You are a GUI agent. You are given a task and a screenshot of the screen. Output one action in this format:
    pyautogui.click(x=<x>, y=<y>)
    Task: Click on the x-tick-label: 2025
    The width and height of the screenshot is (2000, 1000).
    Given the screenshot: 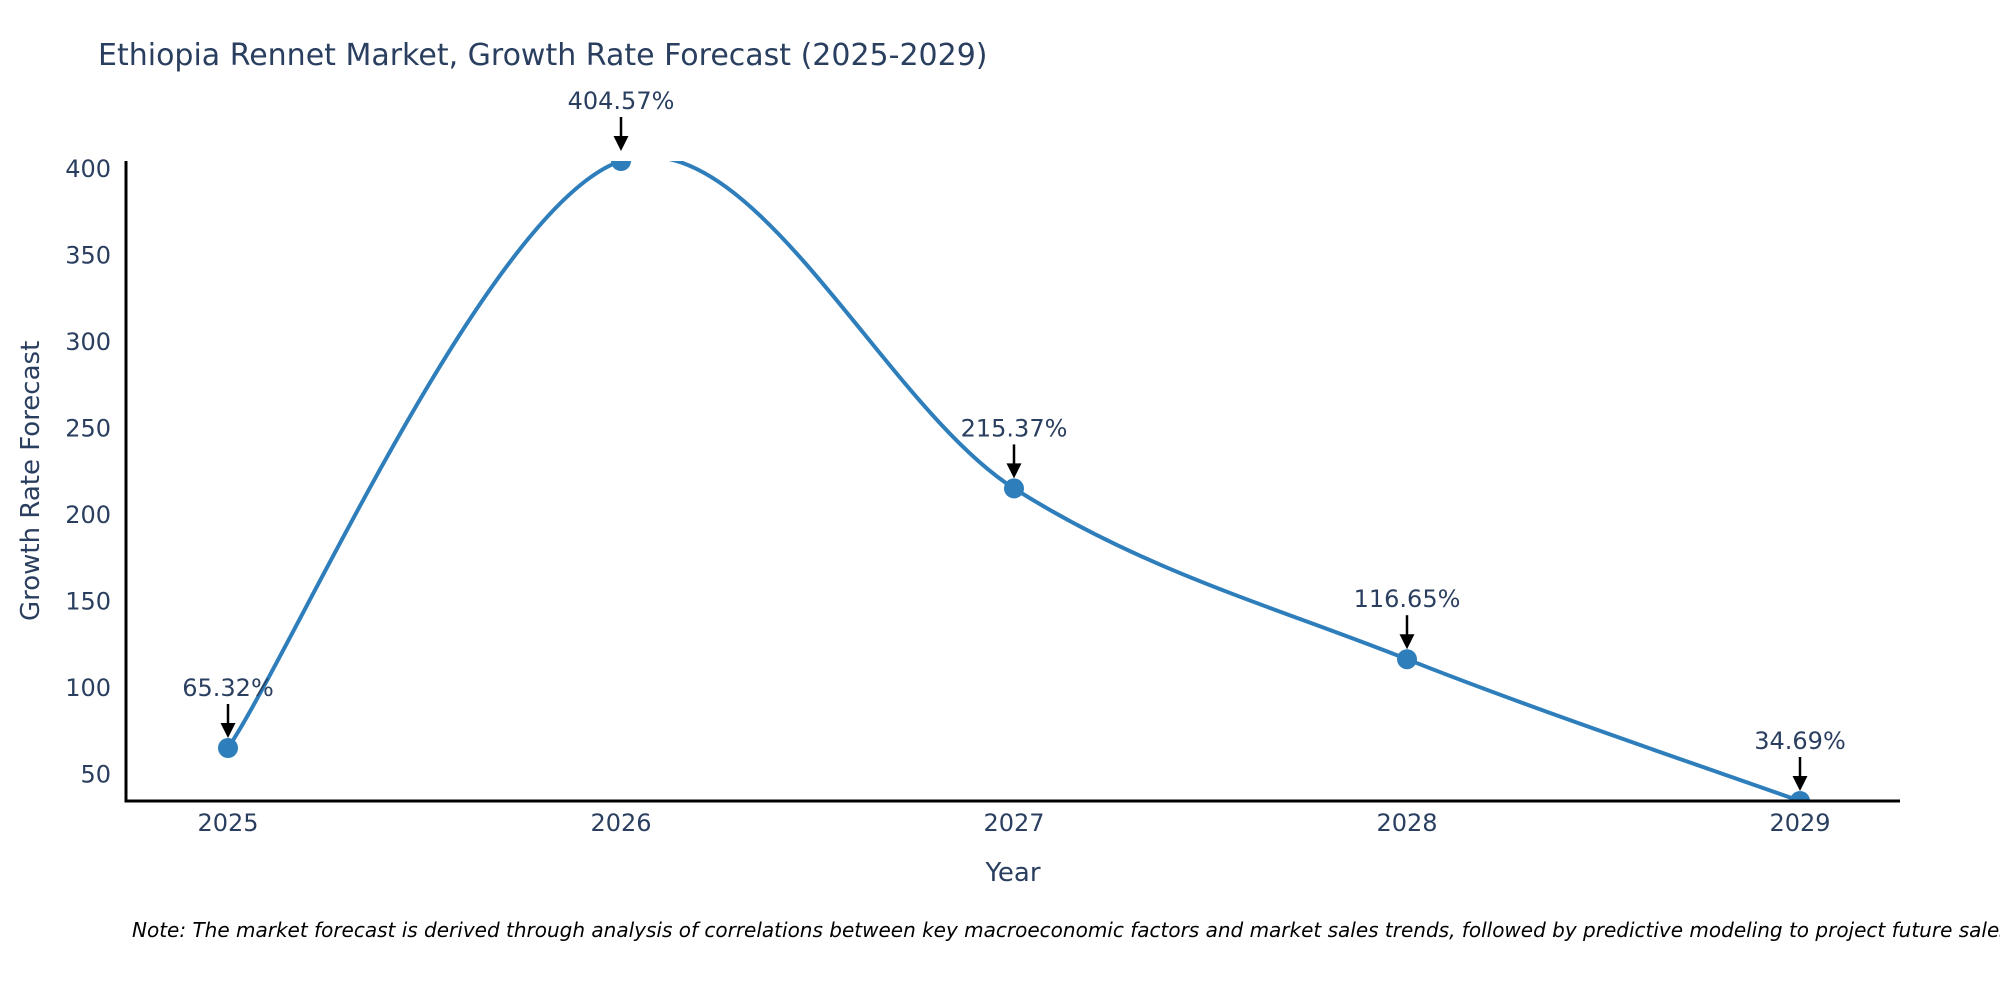 What is the action you would take?
    pyautogui.click(x=227, y=823)
    